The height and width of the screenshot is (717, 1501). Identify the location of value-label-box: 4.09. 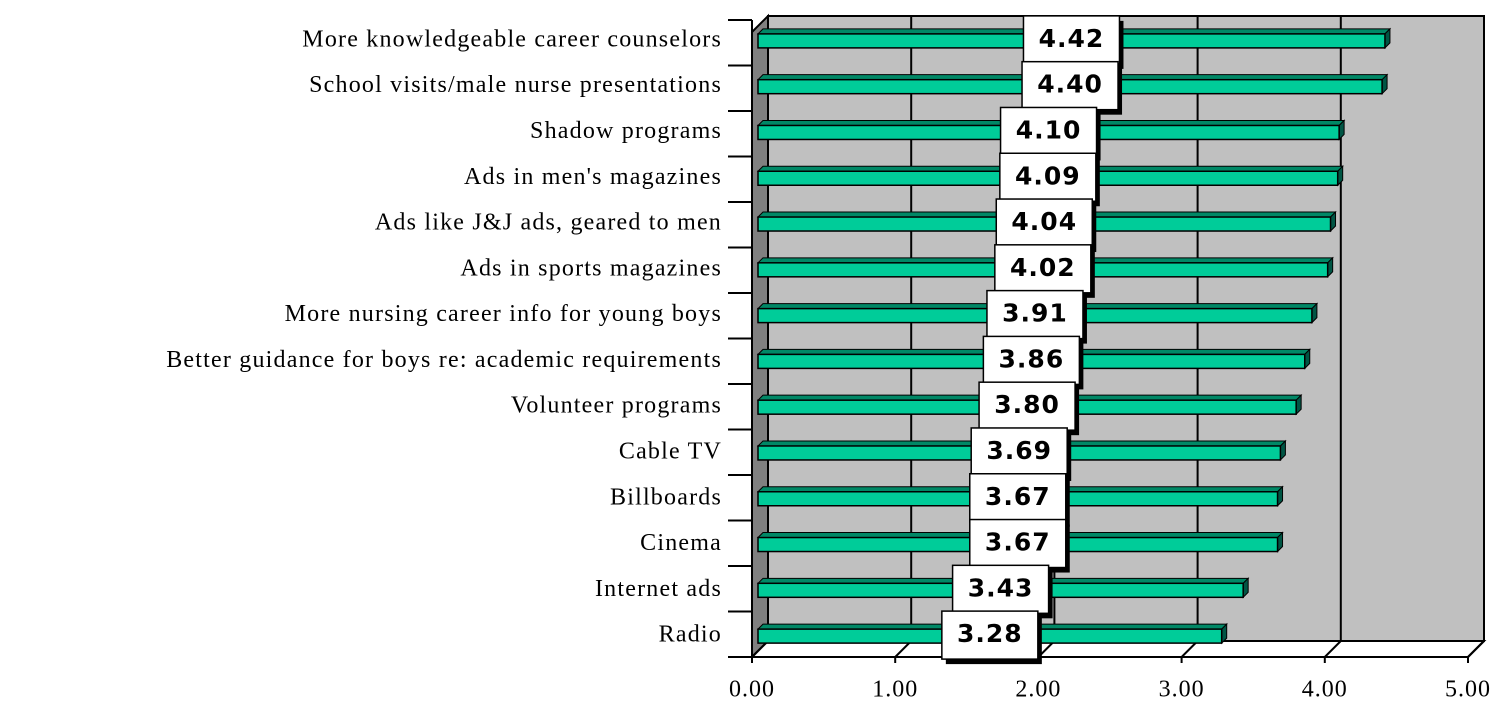
(1049, 179).